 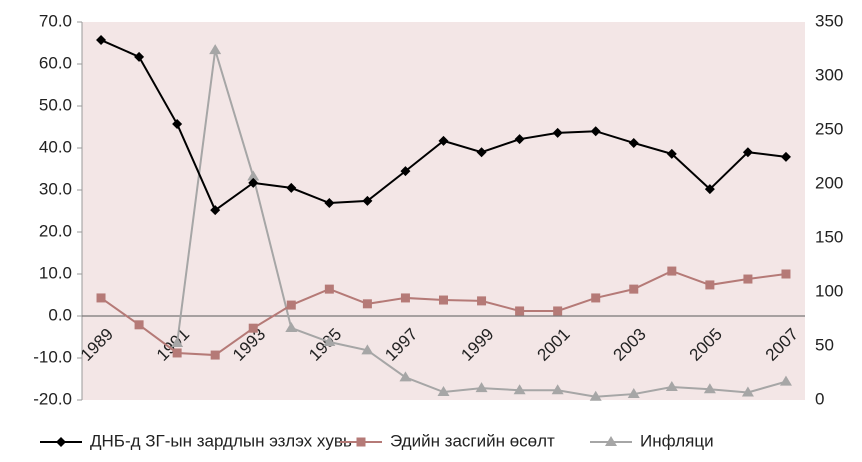 What do you see at coordinates (55, 104) in the screenshot?
I see `y-tick-label: 50.0` at bounding box center [55, 104].